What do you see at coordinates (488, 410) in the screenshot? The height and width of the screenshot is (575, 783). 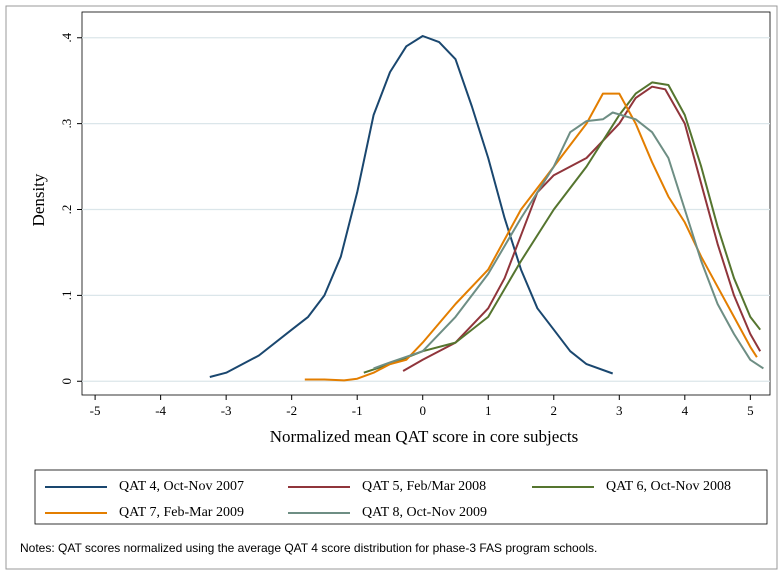 I see `x-tick-label: 1` at bounding box center [488, 410].